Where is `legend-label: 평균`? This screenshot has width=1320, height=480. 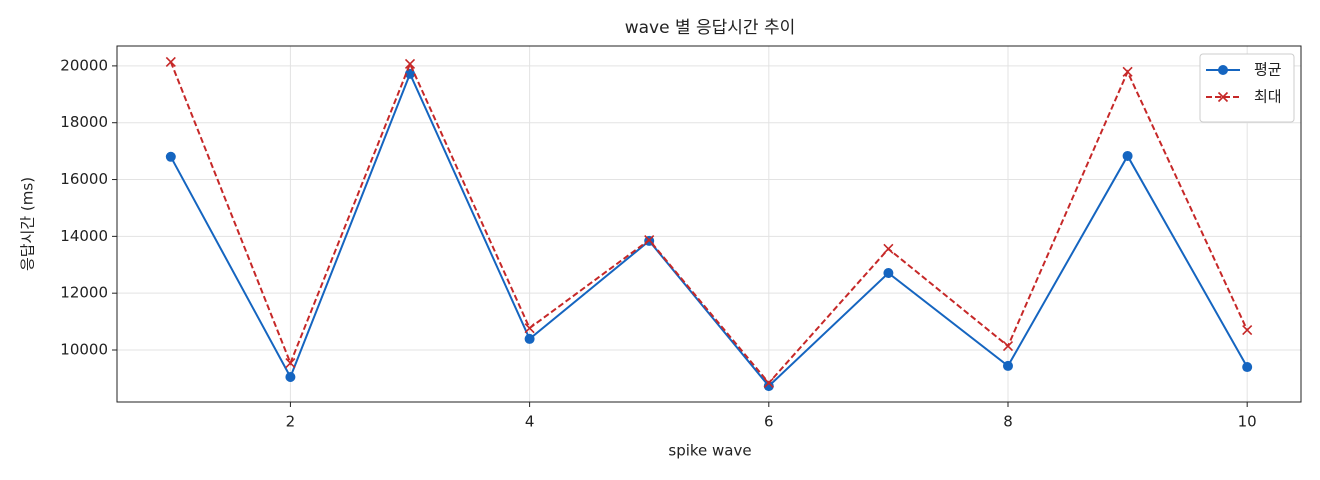 legend-label: 평균 is located at coordinates (1268, 70).